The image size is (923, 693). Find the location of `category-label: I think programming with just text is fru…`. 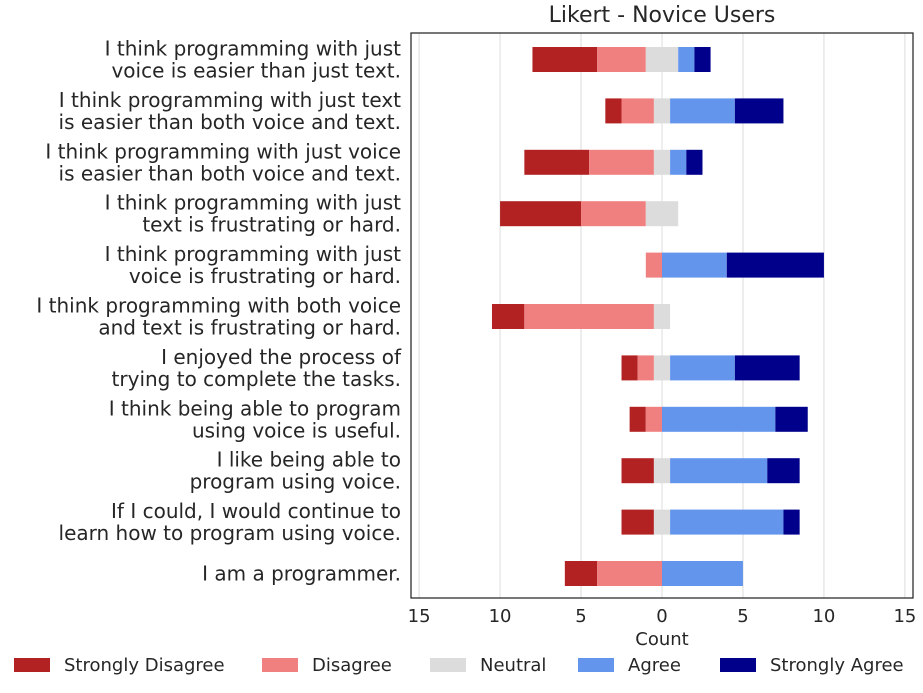

category-label: I think programming with just text is fru… is located at coordinates (253, 214).